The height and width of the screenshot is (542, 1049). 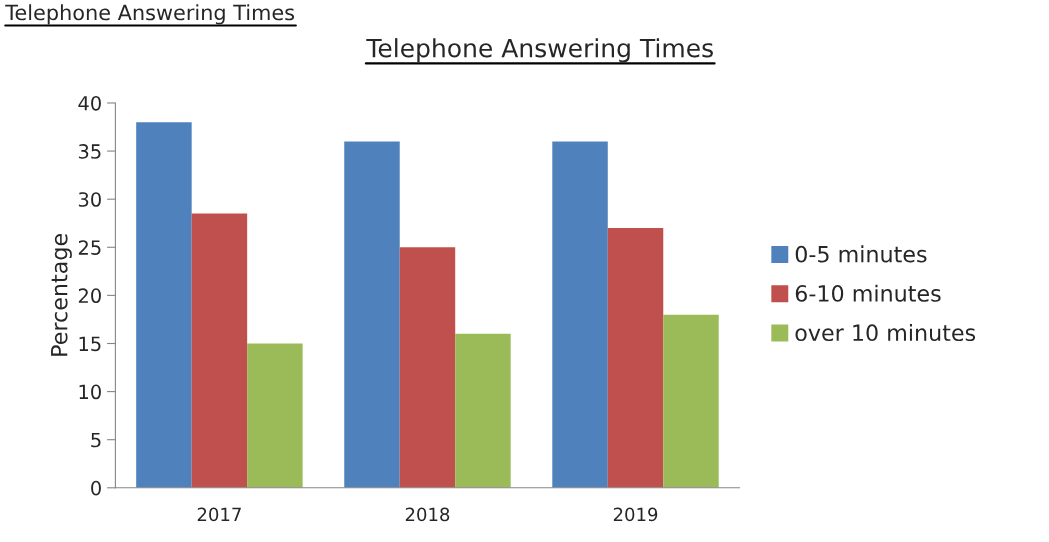 I want to click on y-tick-label: 40, so click(x=89, y=103).